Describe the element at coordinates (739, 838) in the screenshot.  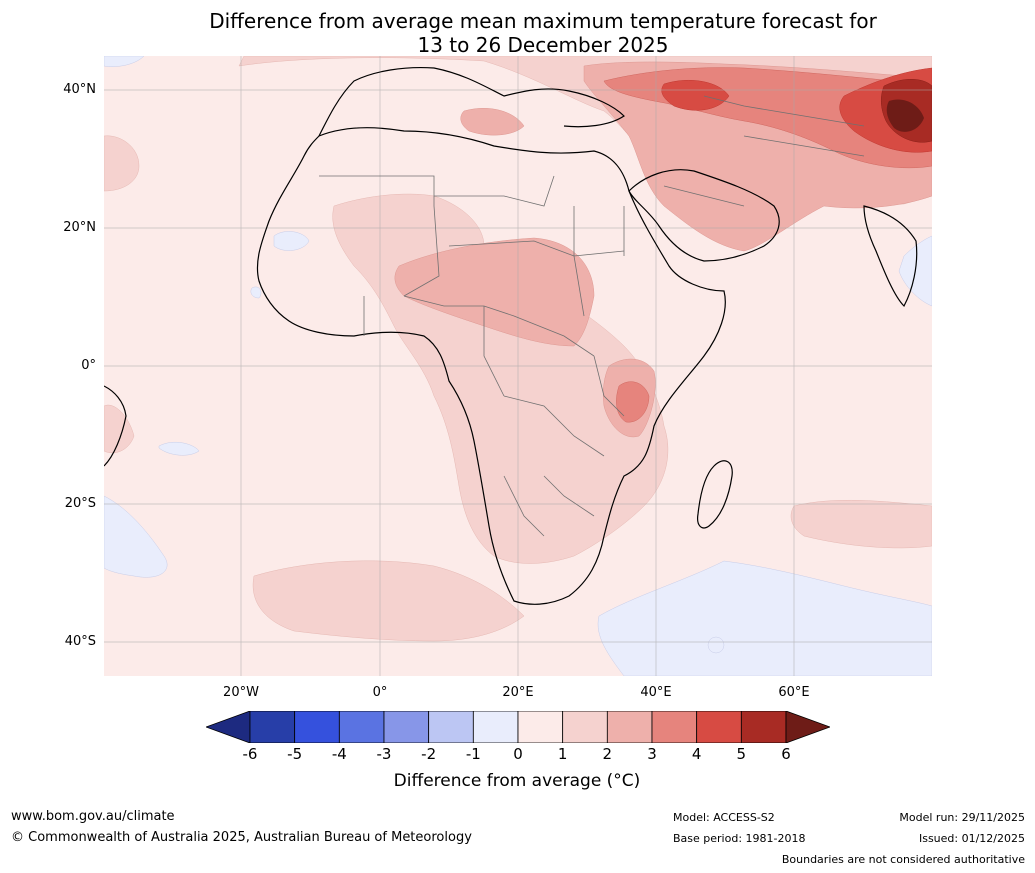
I see `base-period: Base period: 1981-2018` at that location.